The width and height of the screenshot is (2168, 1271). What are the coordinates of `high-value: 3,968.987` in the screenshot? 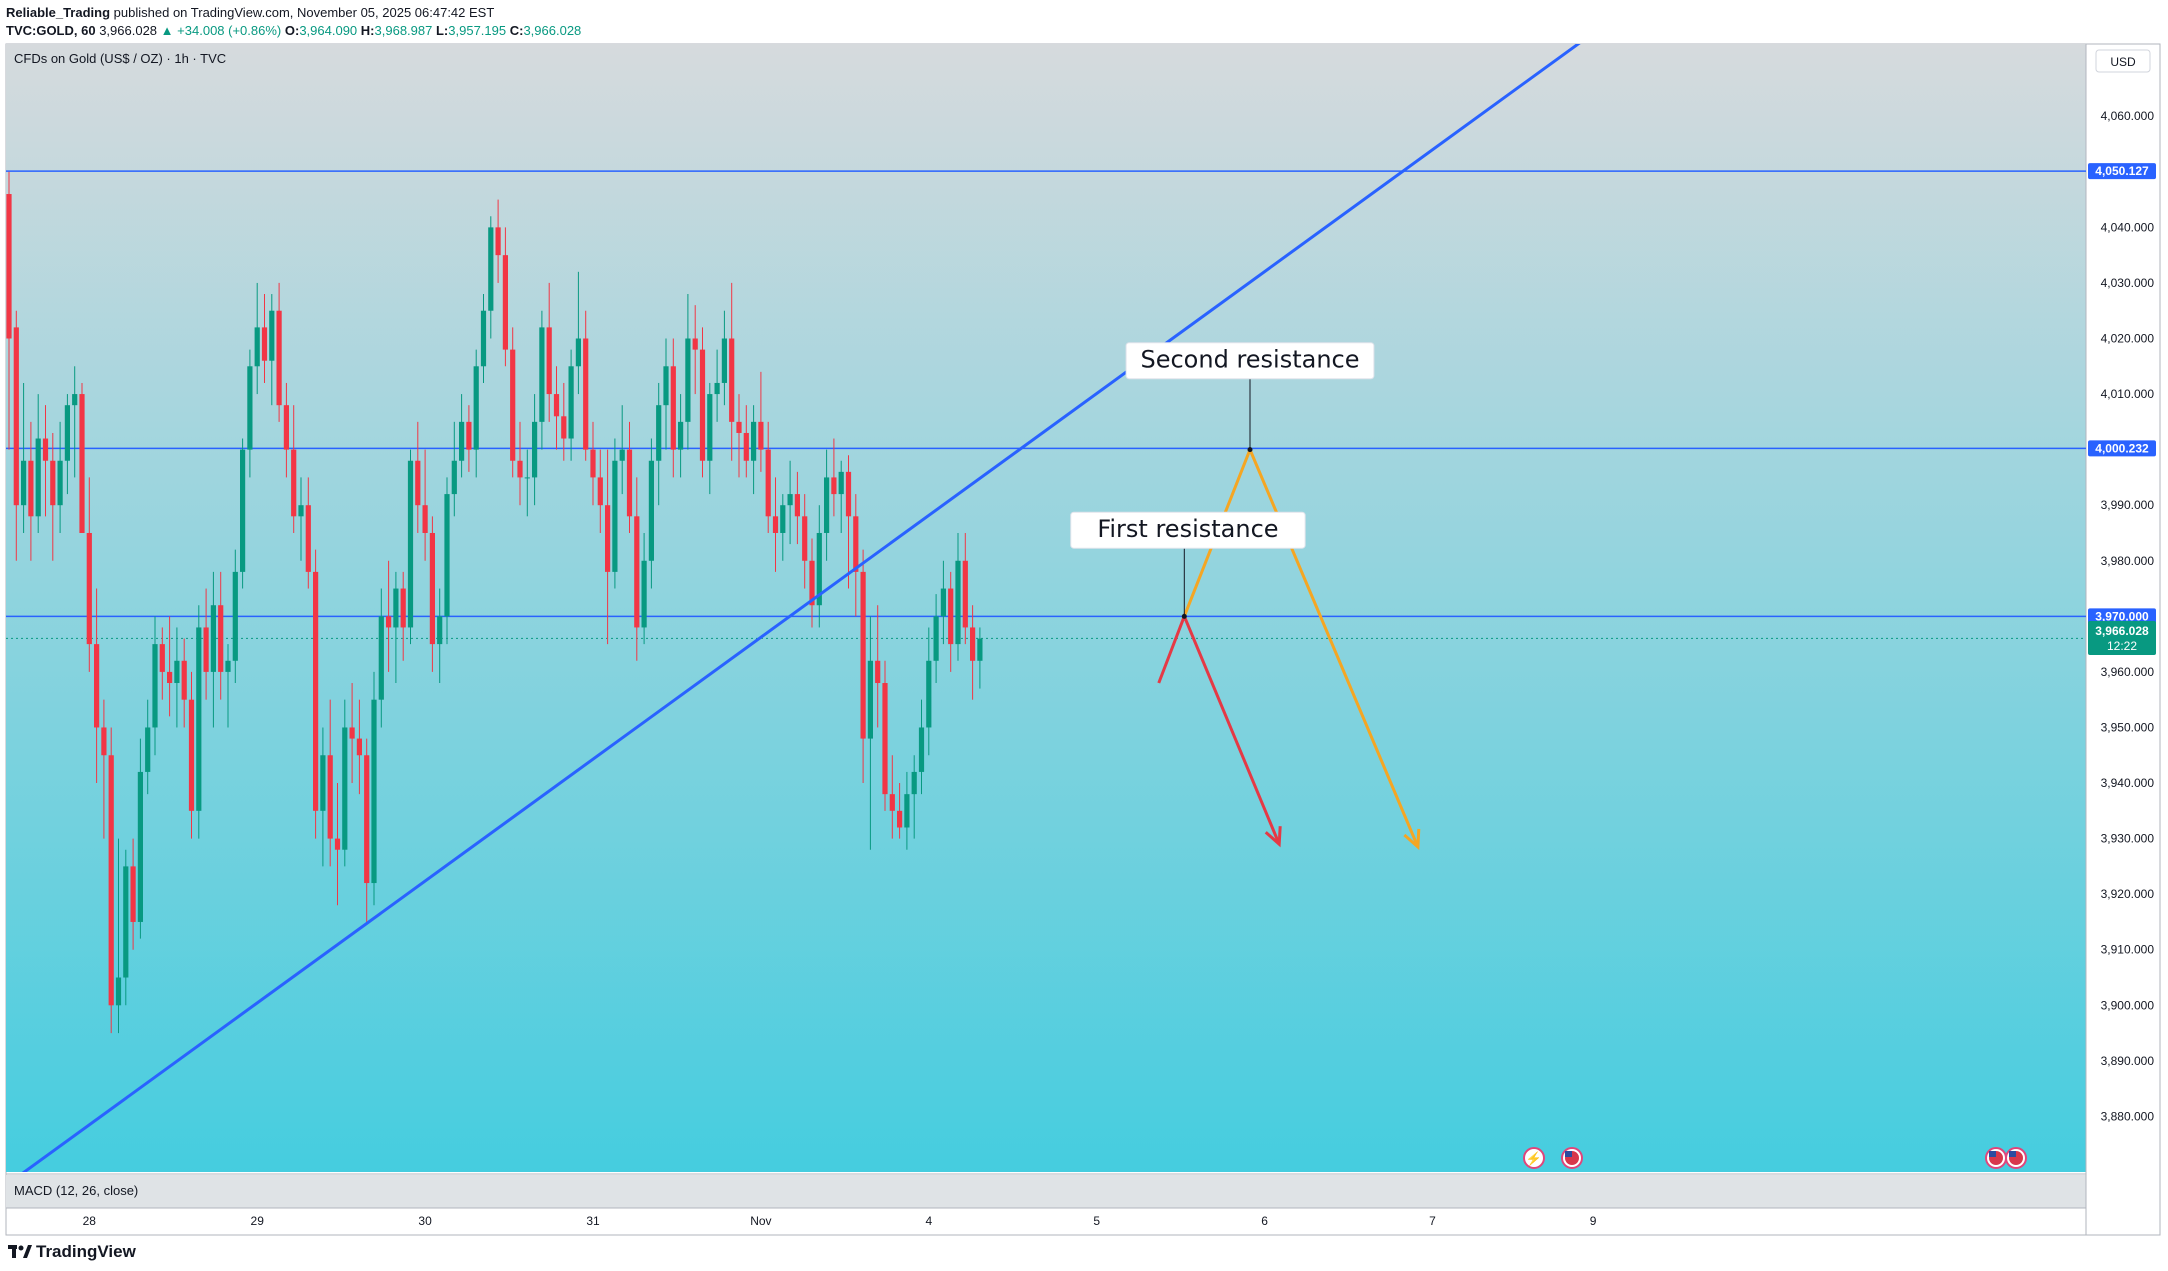 It's located at (403, 30).